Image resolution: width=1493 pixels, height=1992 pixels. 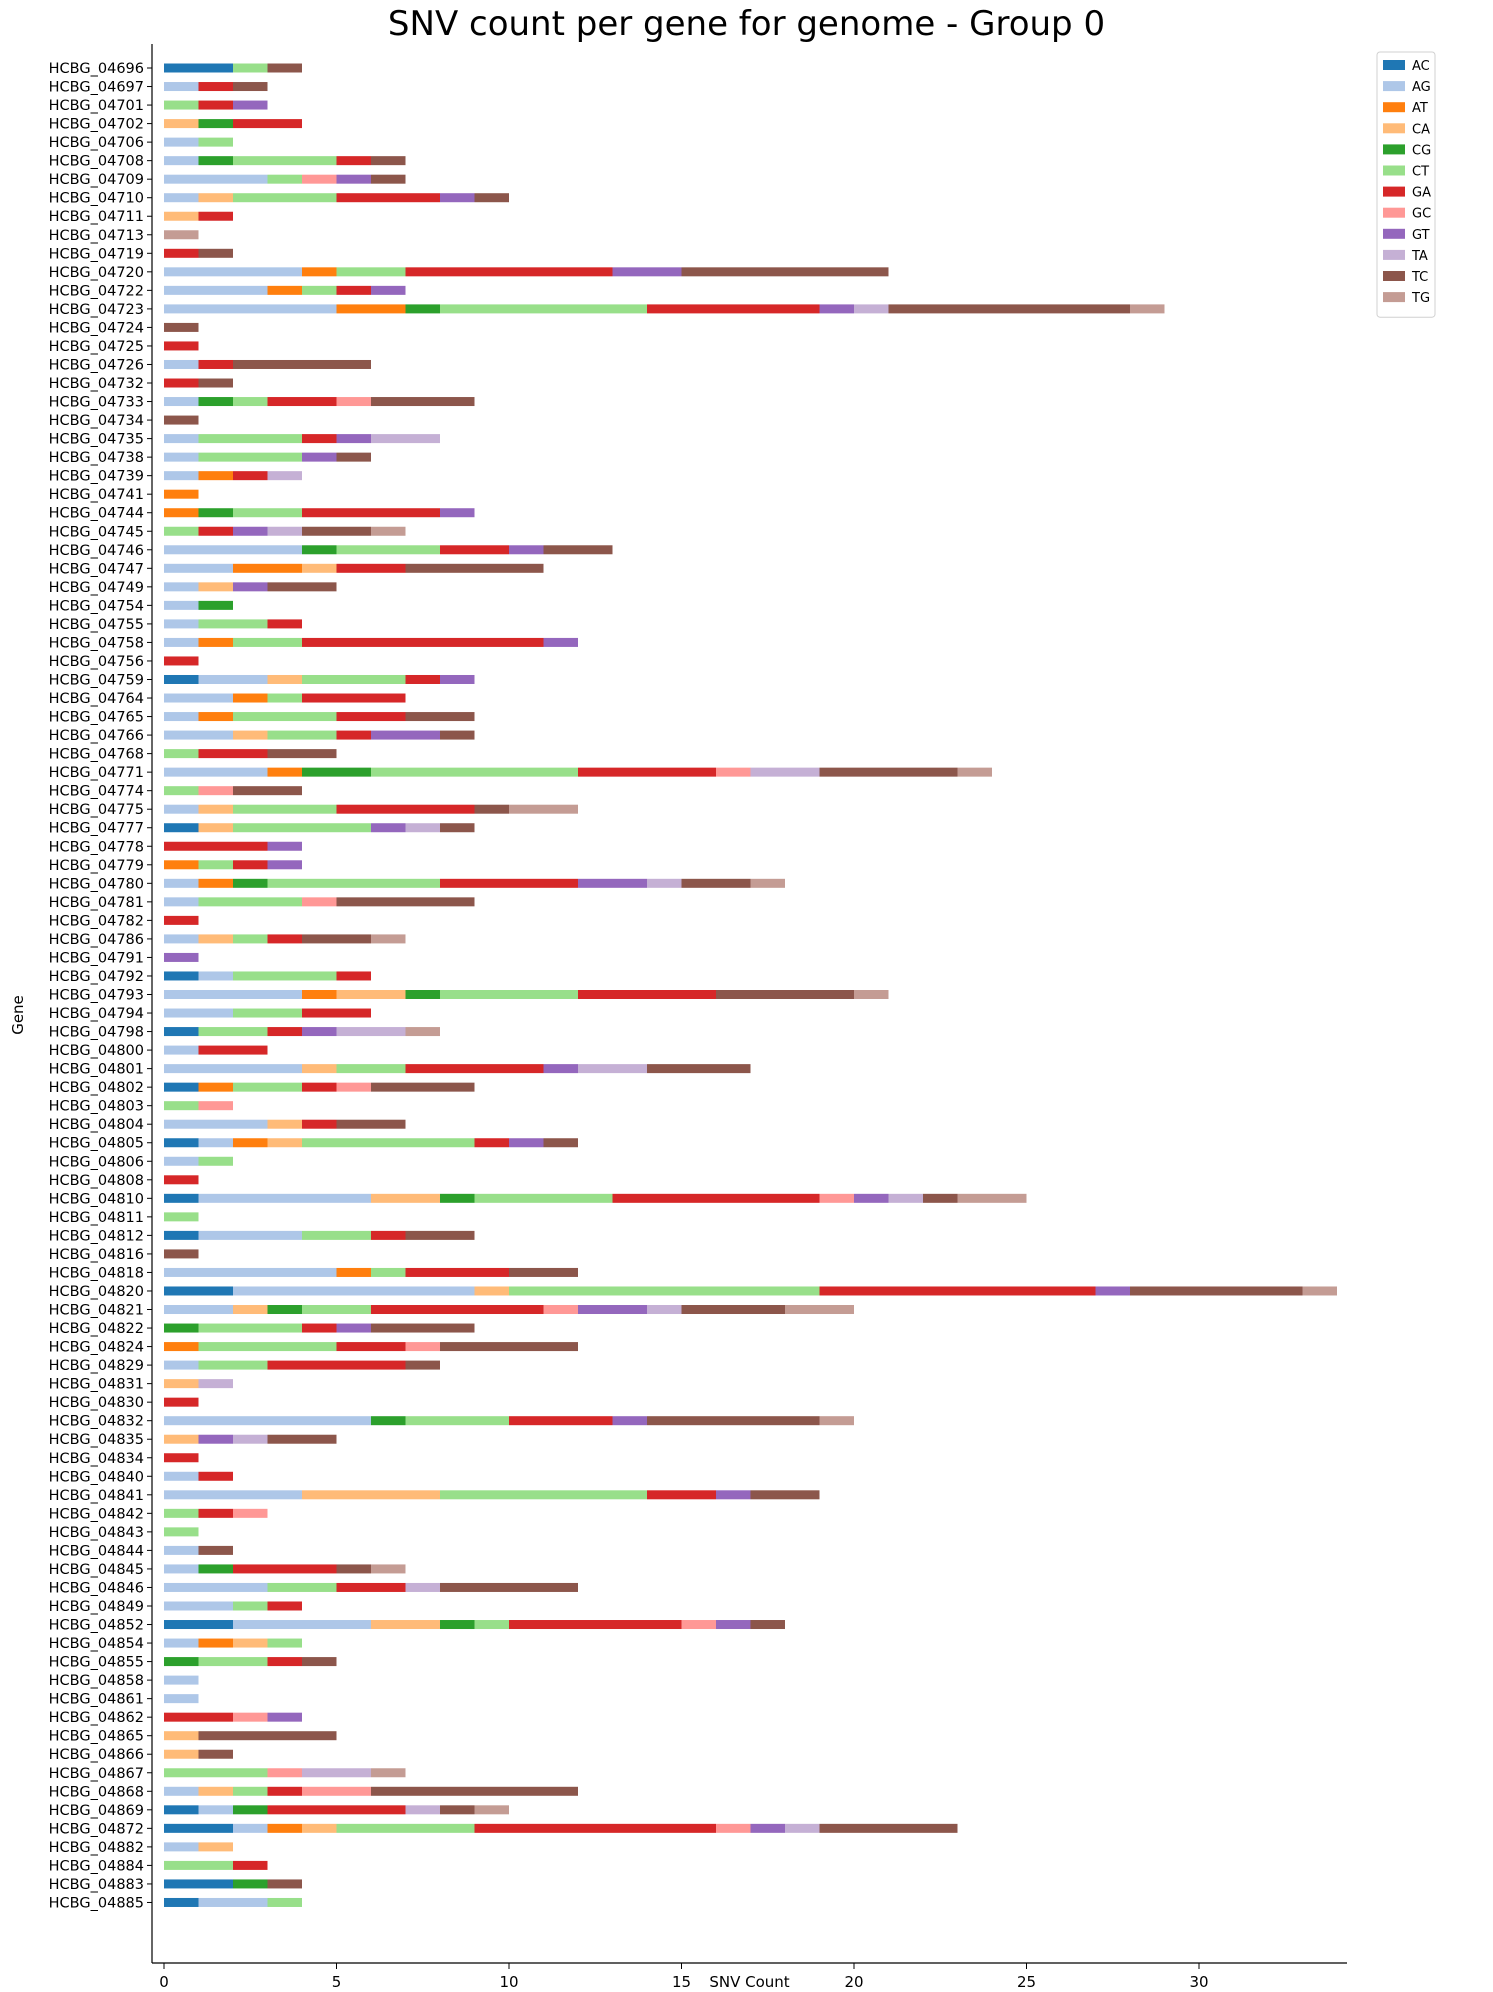 What do you see at coordinates (96, 1829) in the screenshot?
I see `y-tick-label: HCBG_04872` at bounding box center [96, 1829].